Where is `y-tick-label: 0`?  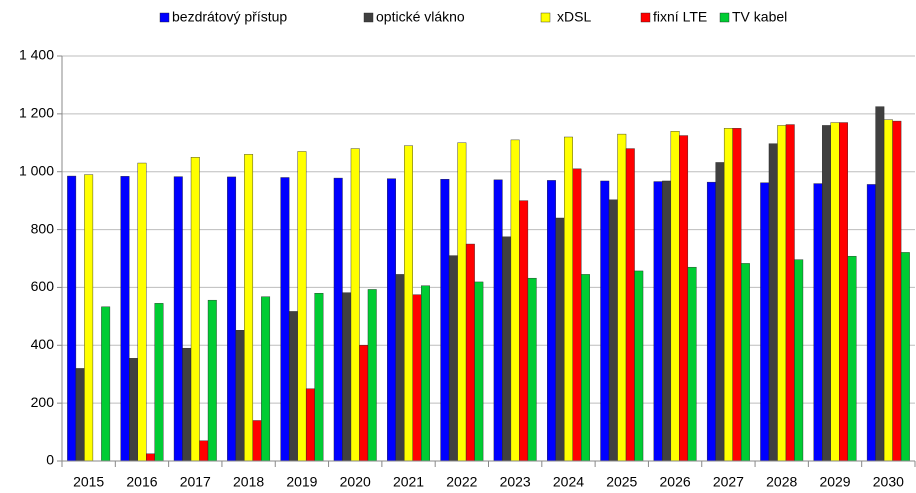
y-tick-label: 0 is located at coordinates (50, 460).